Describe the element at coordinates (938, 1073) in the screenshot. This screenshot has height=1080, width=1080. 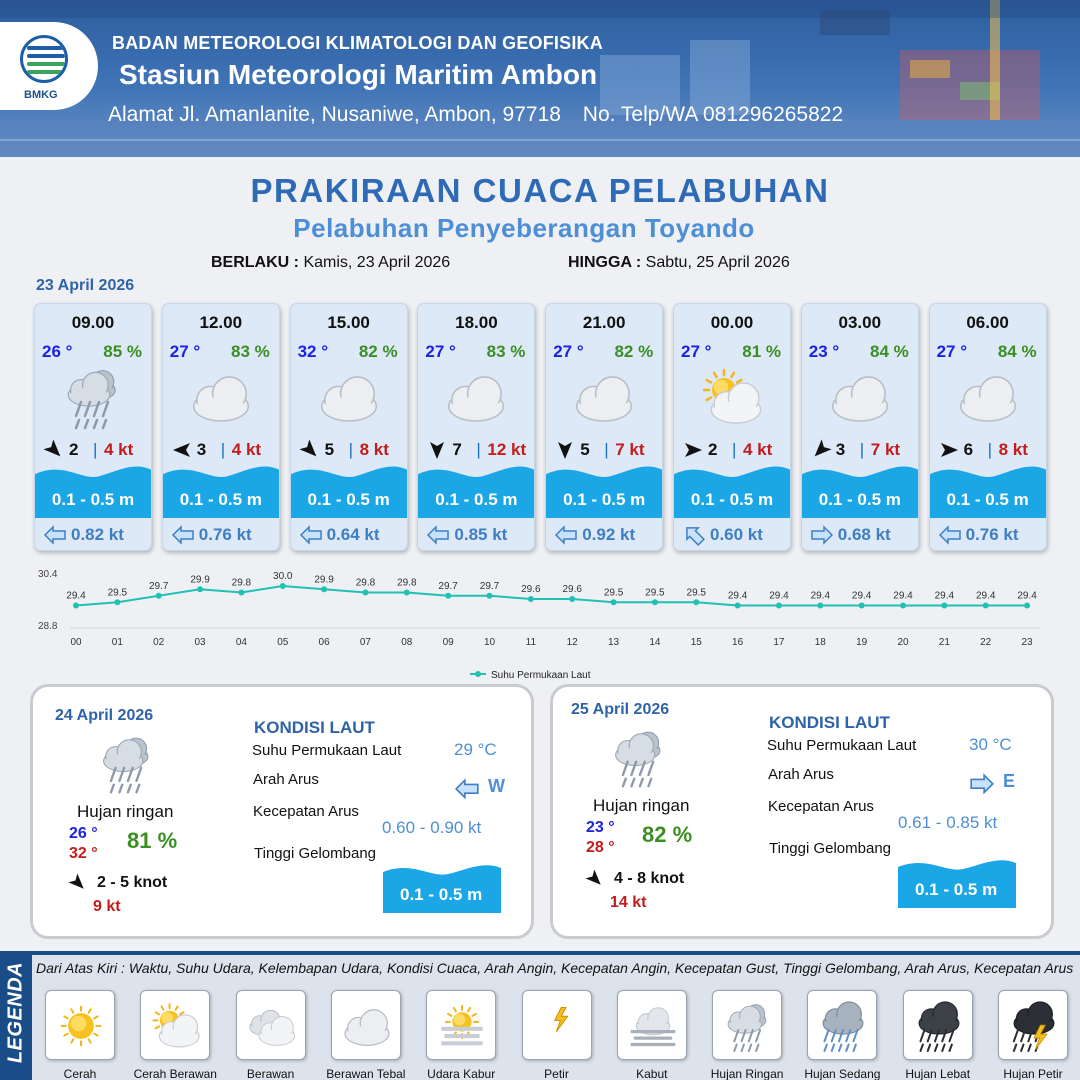
I see `legend-item-label: Hujan Lebat` at that location.